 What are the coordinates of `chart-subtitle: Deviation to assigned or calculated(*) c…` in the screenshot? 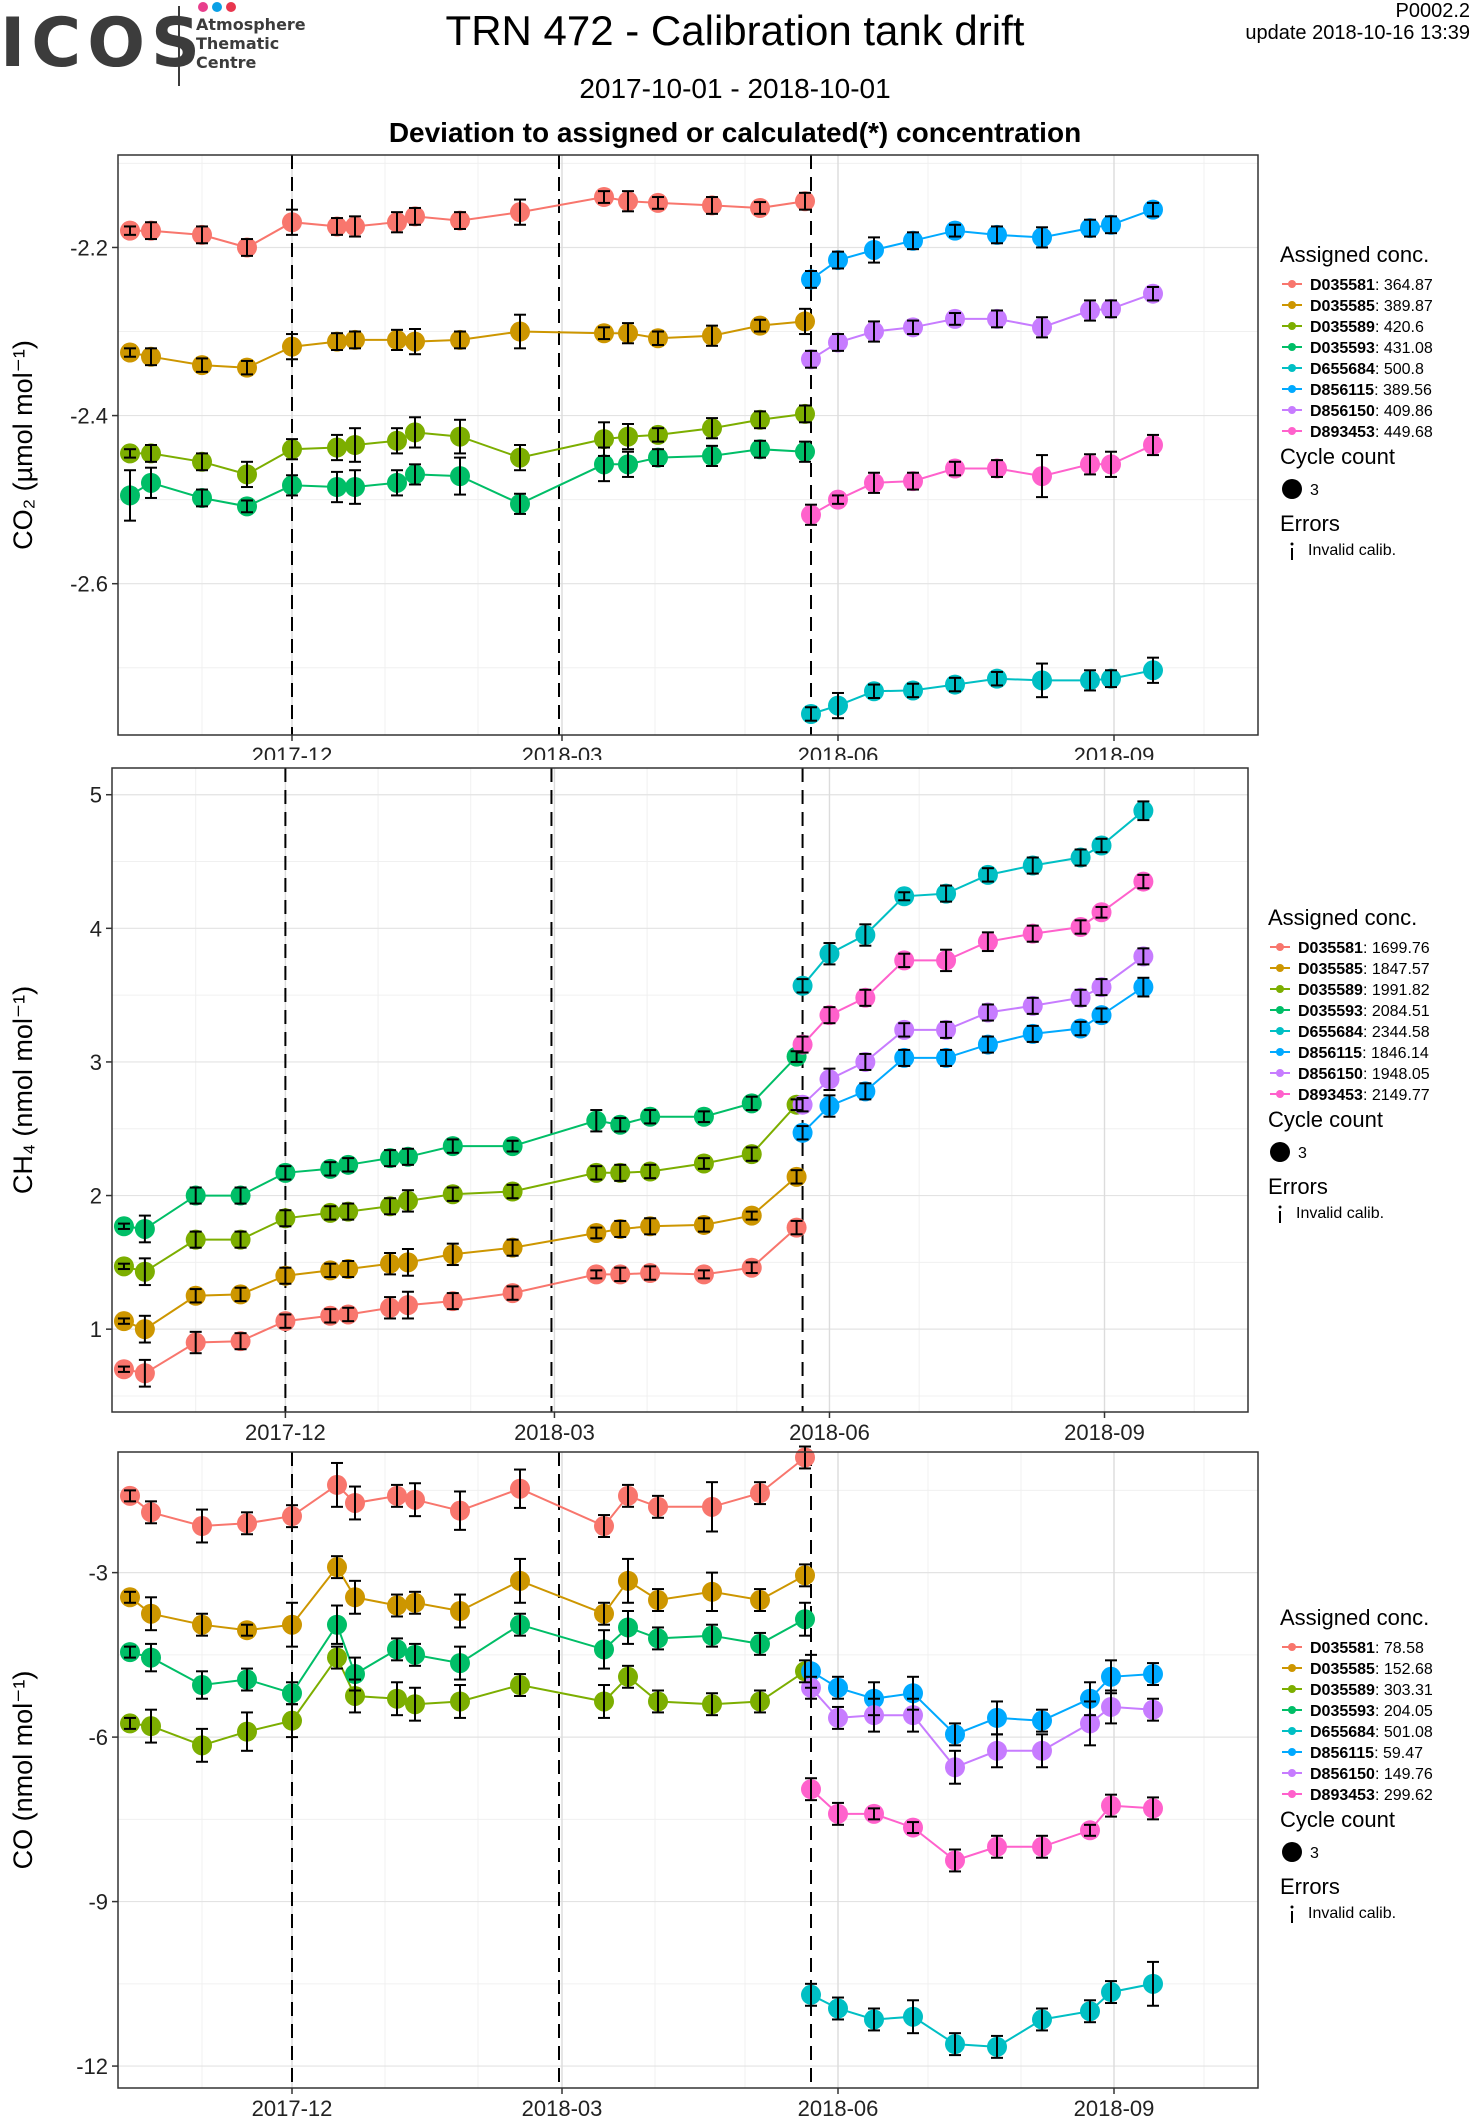 It's located at (735, 132).